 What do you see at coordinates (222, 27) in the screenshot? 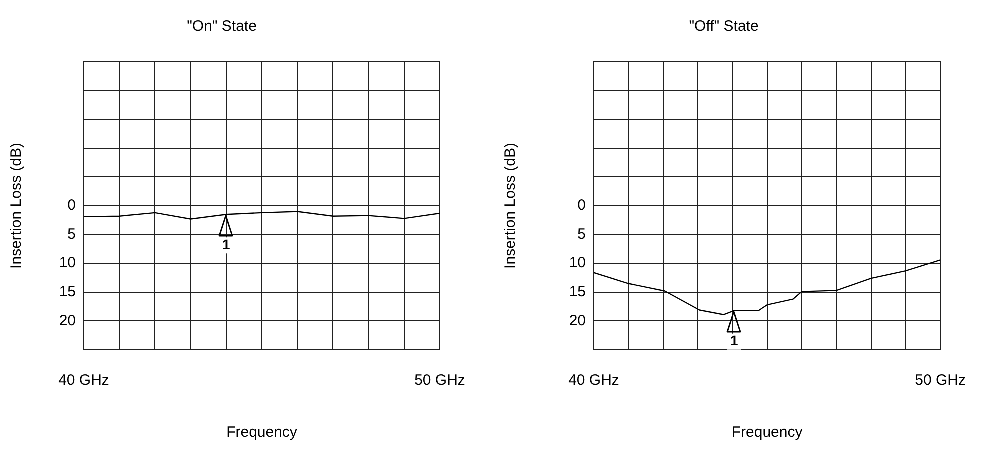
I see `chart-title: "On" State` at bounding box center [222, 27].